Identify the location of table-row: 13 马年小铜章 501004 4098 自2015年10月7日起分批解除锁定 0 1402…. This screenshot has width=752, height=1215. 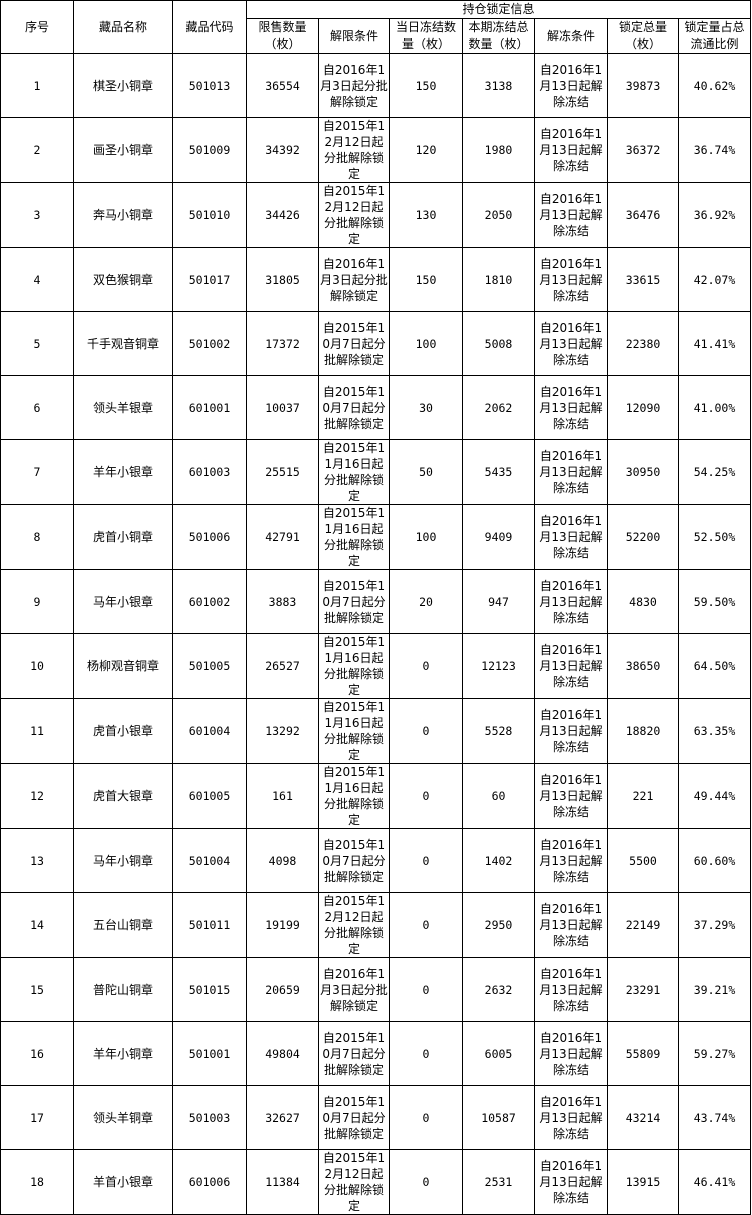
(376, 860).